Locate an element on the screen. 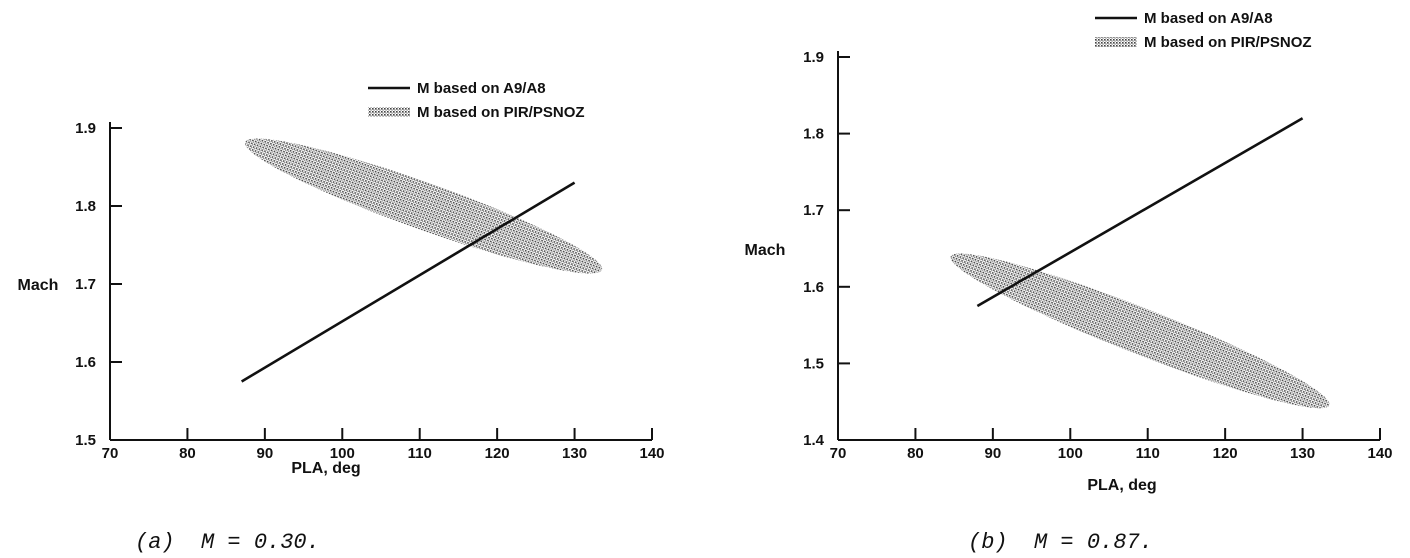  panel-a-band is located at coordinates (424, 206).